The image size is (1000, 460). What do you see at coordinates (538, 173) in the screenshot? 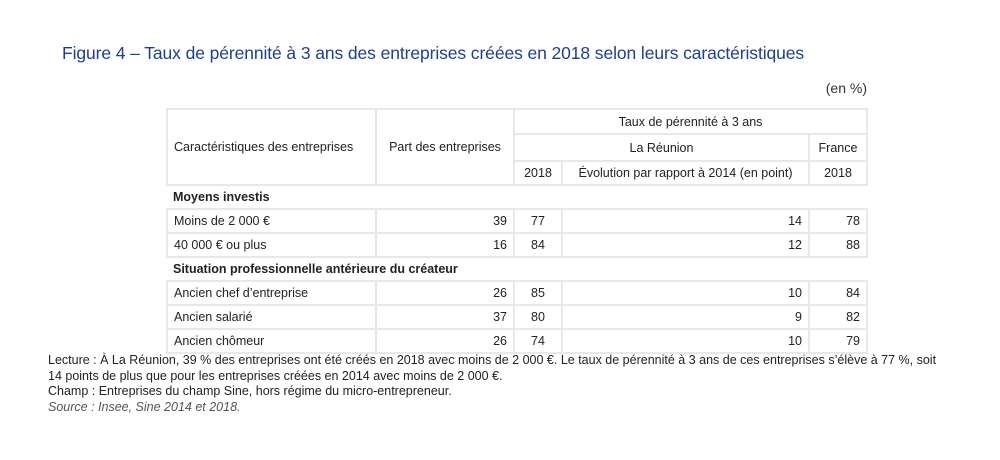
I see `header-reunion-2018: 2018` at bounding box center [538, 173].